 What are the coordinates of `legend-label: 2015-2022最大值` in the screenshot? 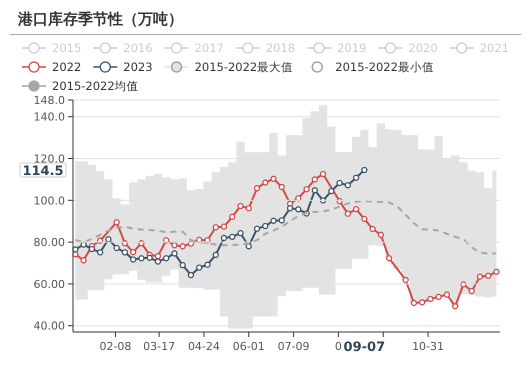 It's located at (244, 67).